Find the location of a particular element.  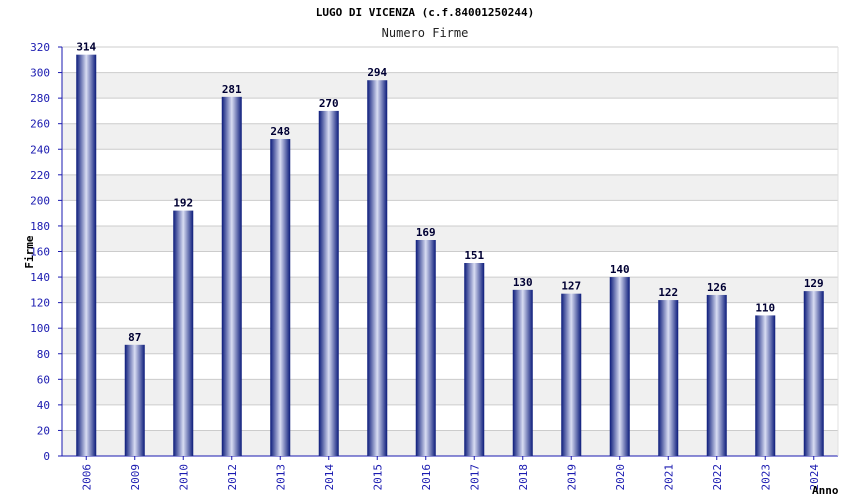

y-tick-label: 0 is located at coordinates (46, 456).